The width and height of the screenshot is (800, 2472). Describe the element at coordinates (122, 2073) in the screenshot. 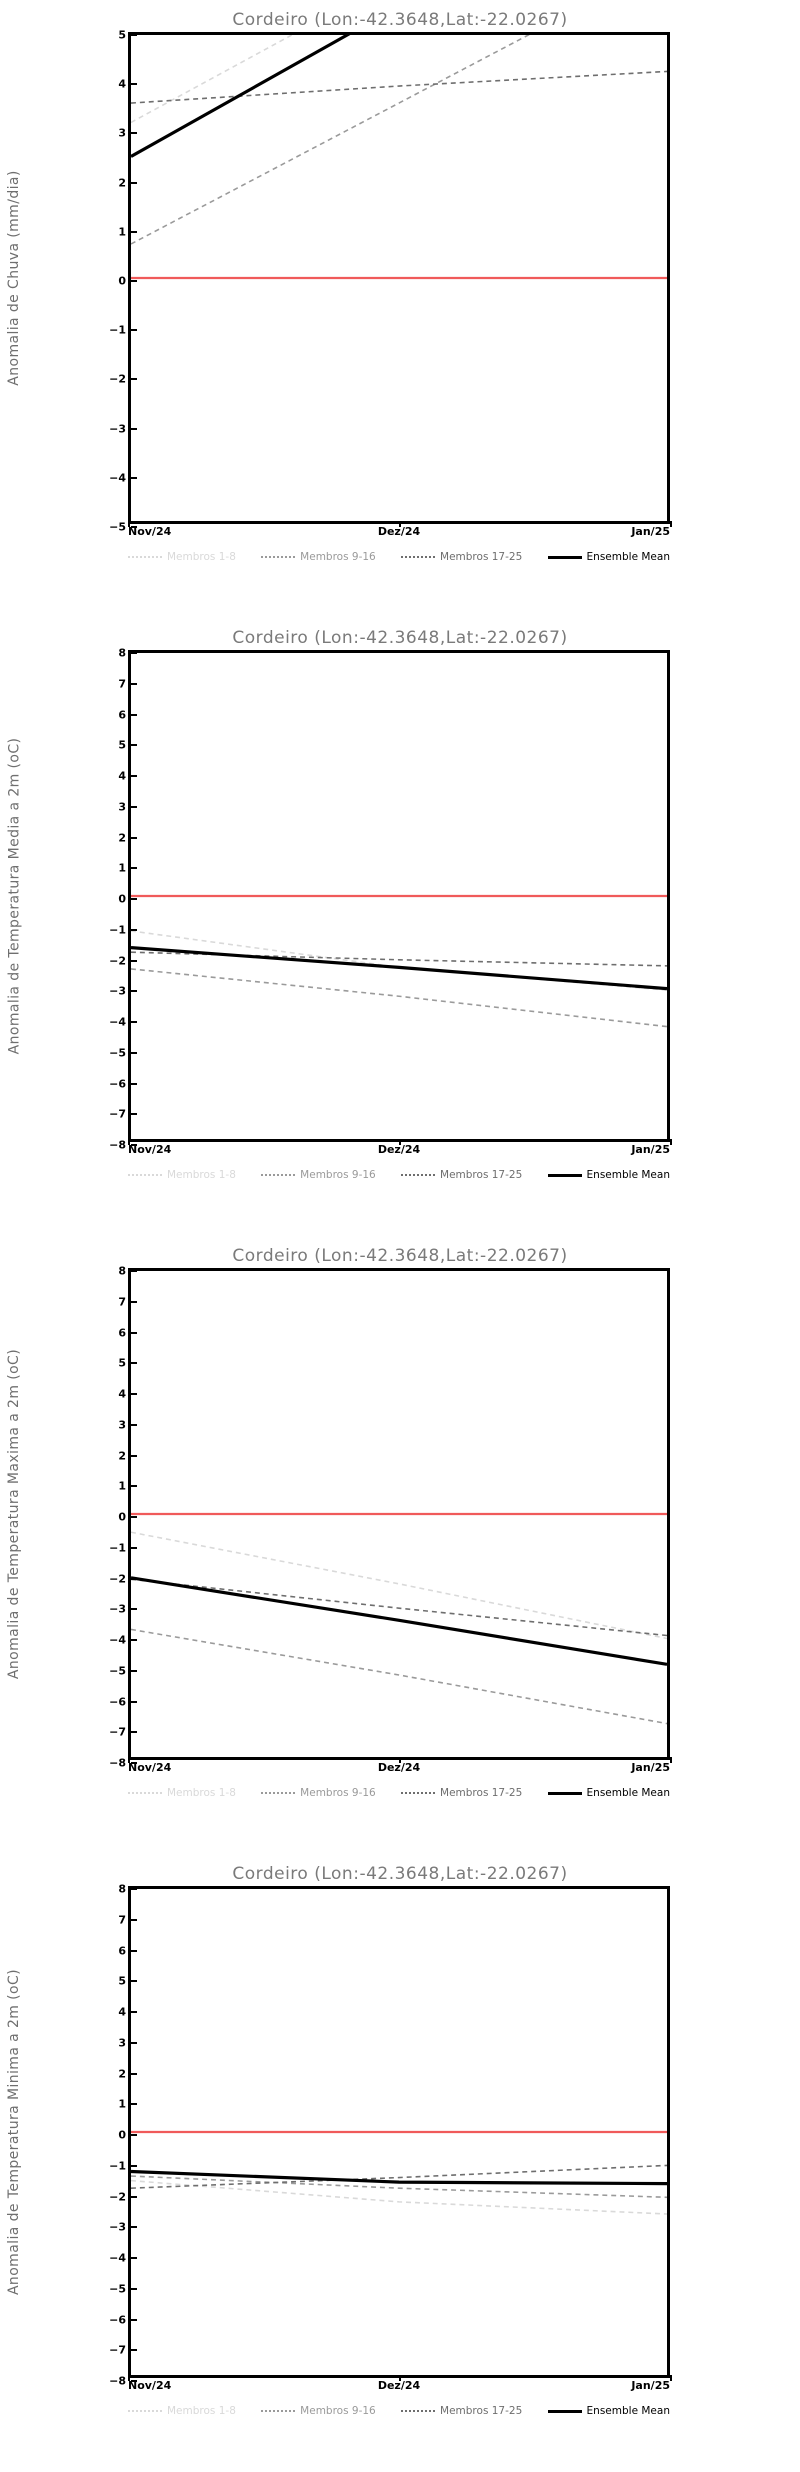

I see `y-tick-label: 2` at that location.